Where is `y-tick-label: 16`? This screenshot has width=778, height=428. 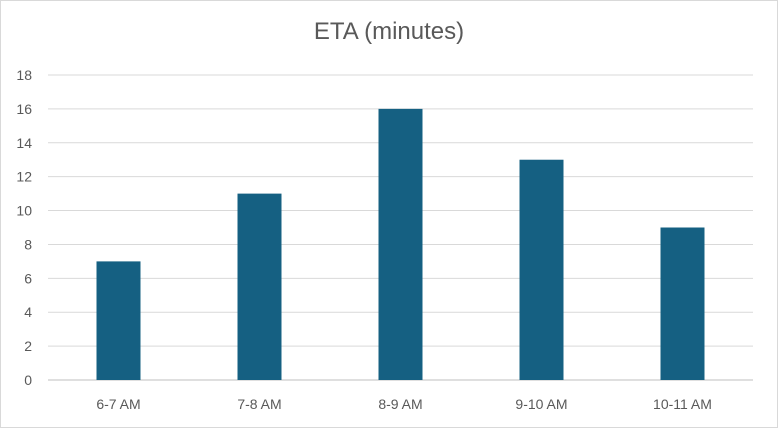 y-tick-label: 16 is located at coordinates (24, 109).